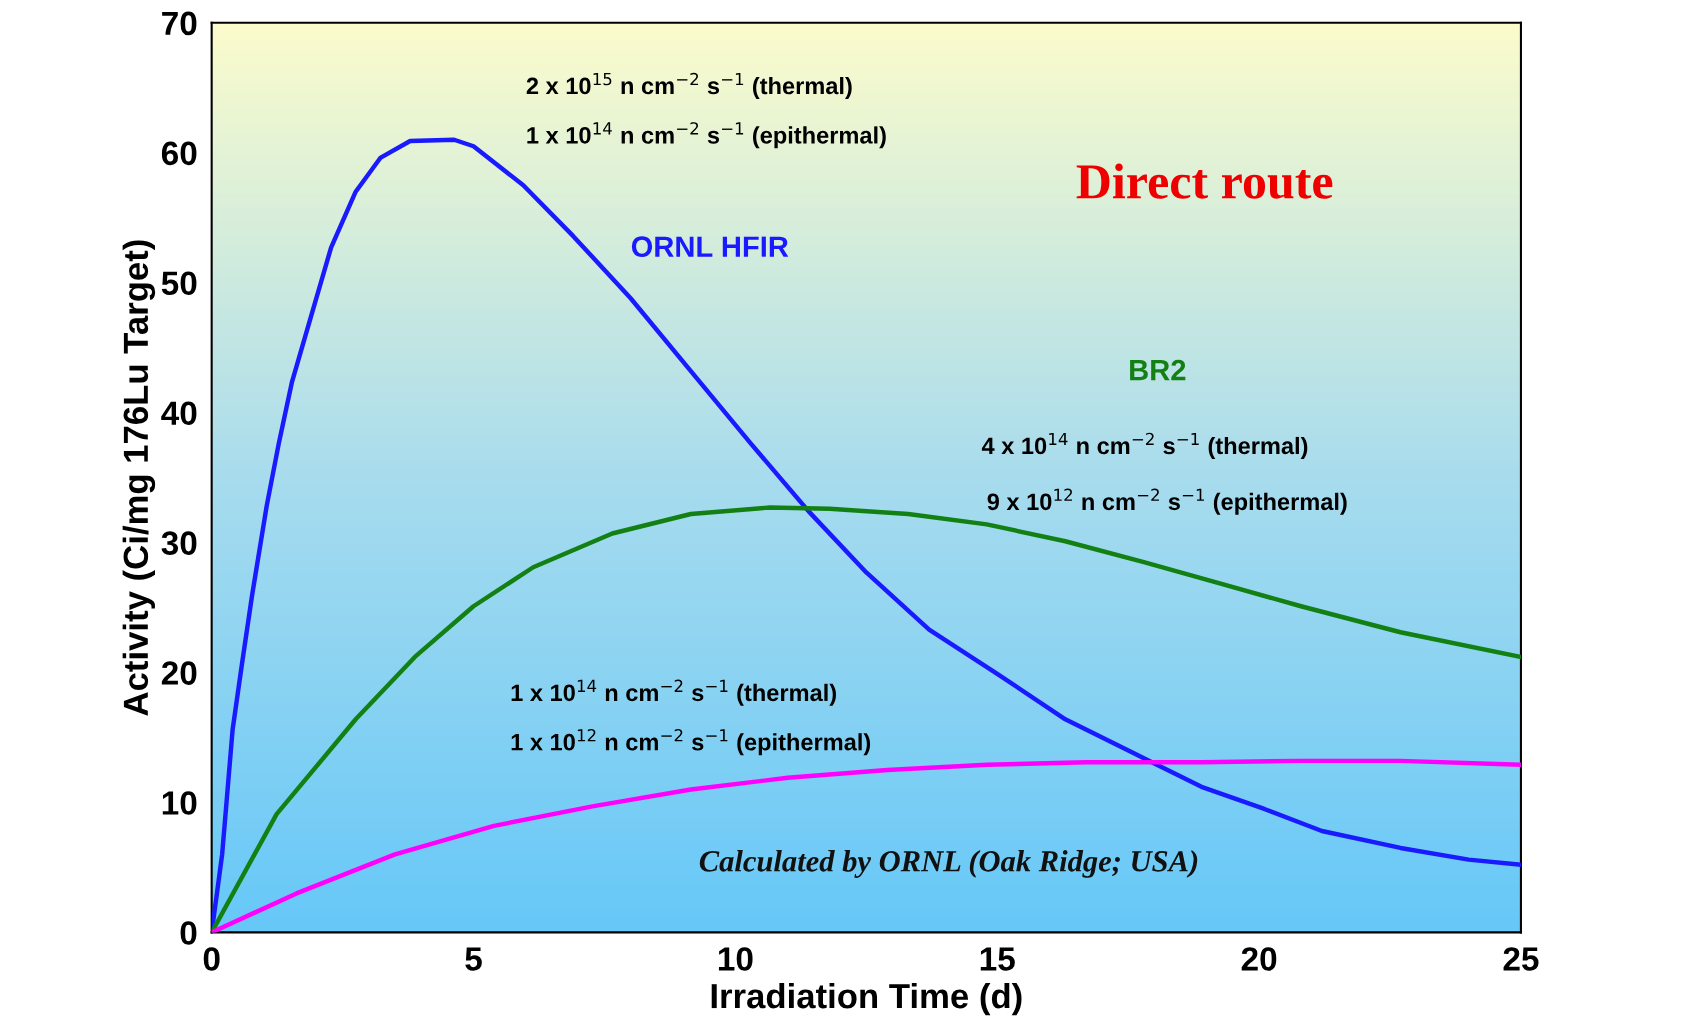  I want to click on y-axis-title: Activity (Ci/mg 176Lu Target), so click(139, 478).